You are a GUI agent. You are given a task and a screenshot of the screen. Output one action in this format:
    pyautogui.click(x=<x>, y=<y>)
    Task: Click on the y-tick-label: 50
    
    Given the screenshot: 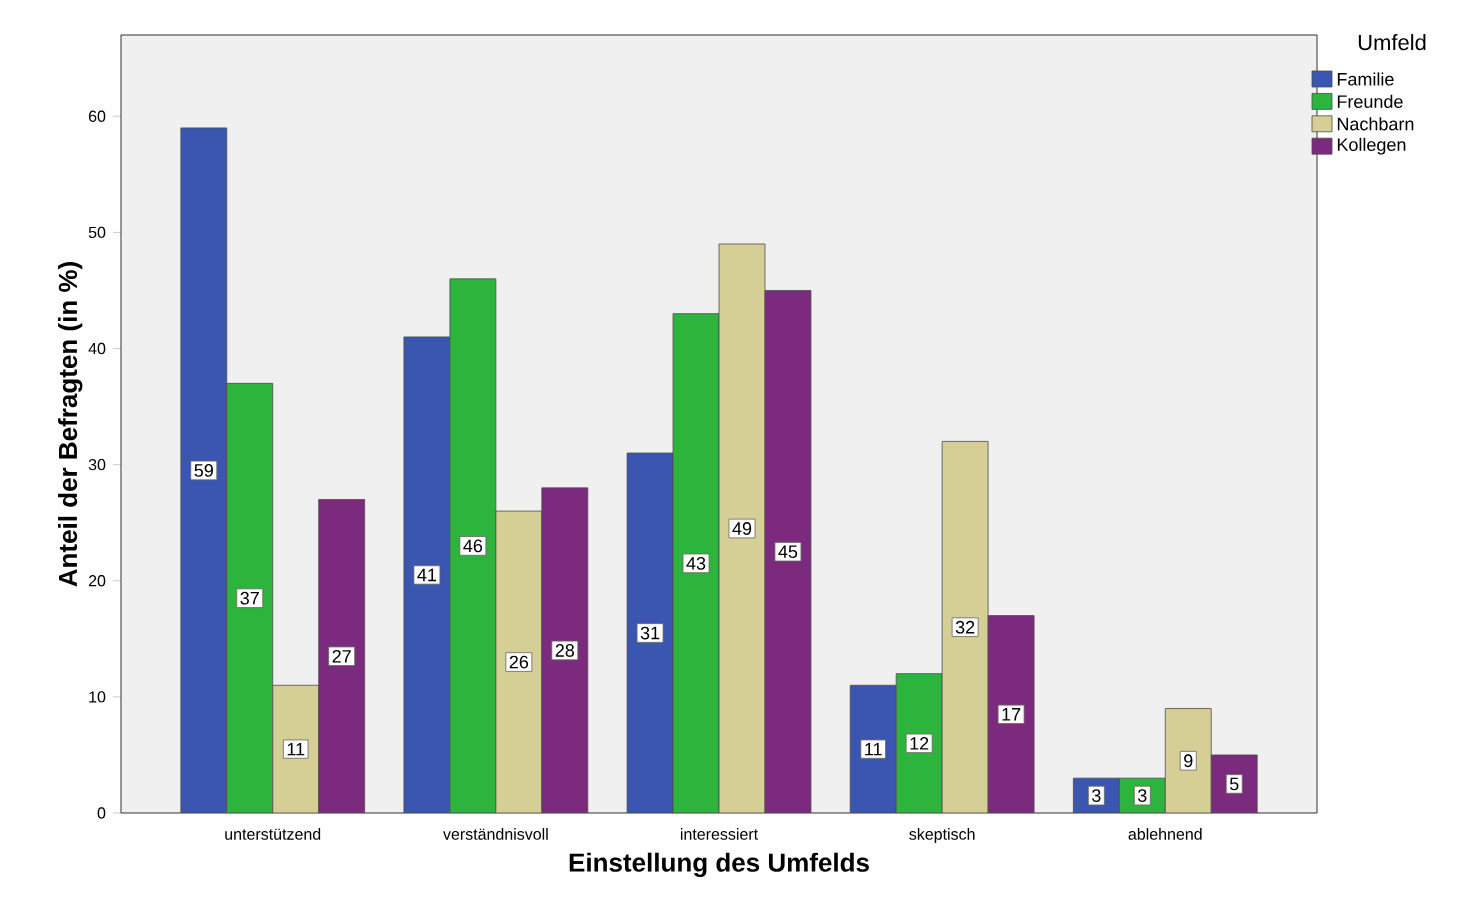 What is the action you would take?
    pyautogui.click(x=97, y=232)
    